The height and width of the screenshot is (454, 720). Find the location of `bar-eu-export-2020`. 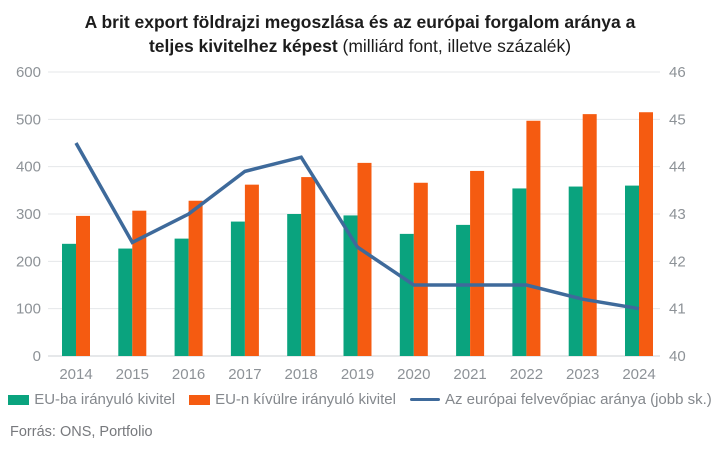

bar-eu-export-2020 is located at coordinates (406, 294).